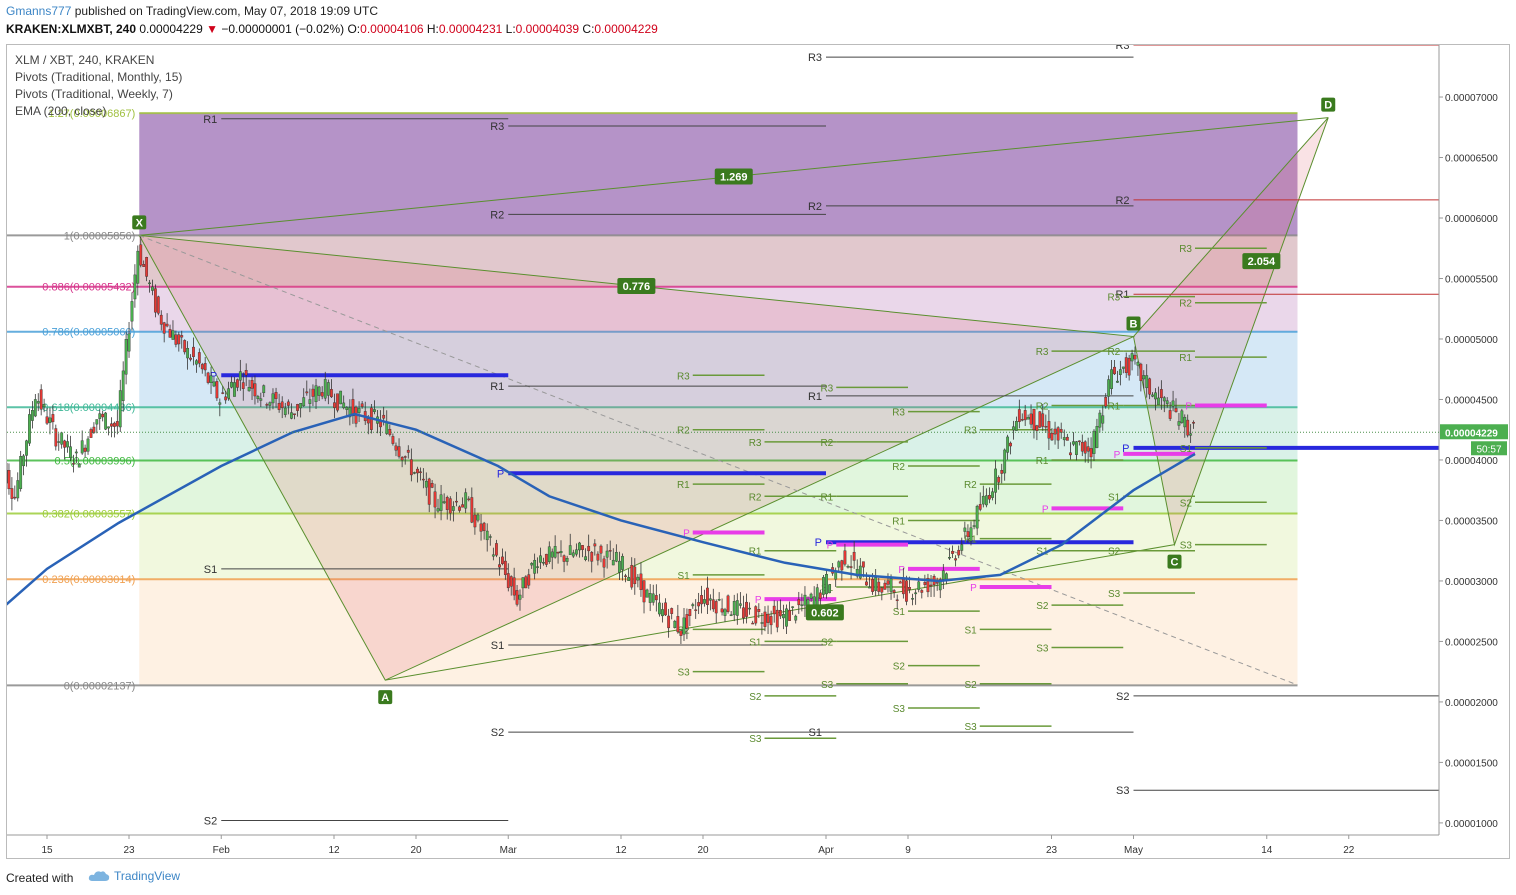 This screenshot has width=1516, height=895. Describe the element at coordinates (588, 29) in the screenshot. I see `close-label: C:` at that location.